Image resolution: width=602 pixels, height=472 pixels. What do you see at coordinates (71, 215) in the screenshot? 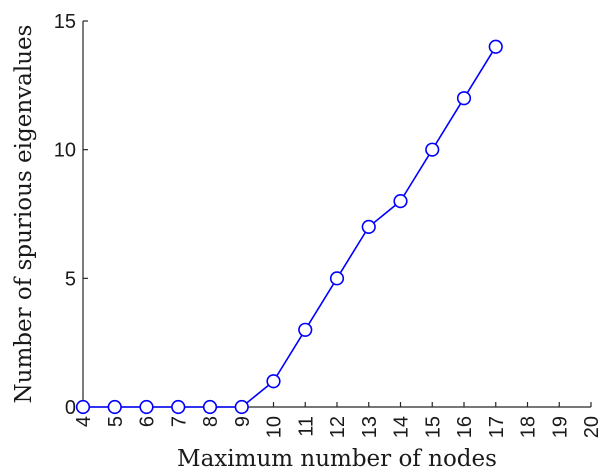
I see `y-ticks: 0 5 10 15` at bounding box center [71, 215].